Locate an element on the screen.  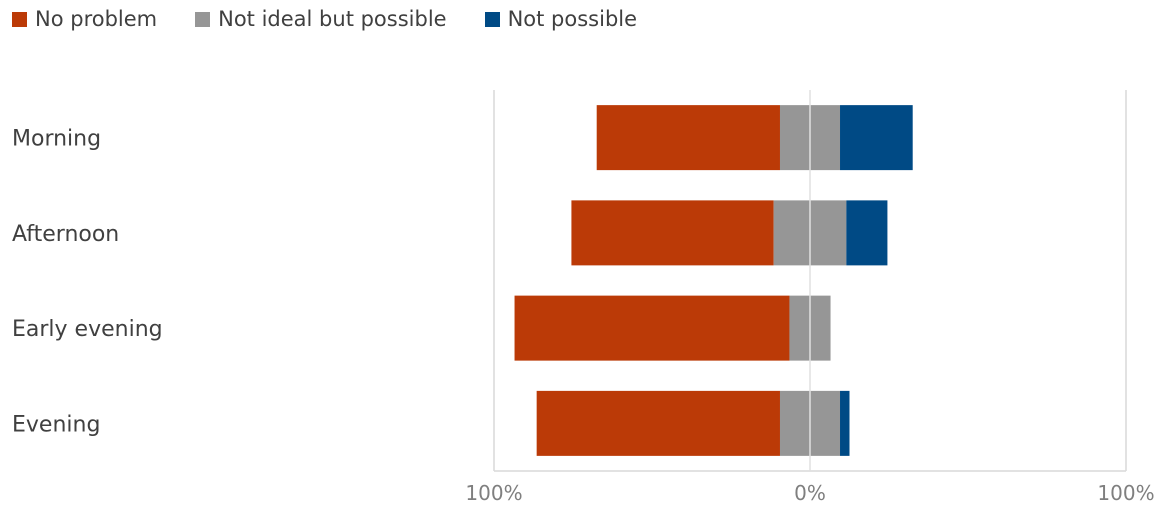
legend-item-not-ideal: Not ideal but possible is located at coordinates (321, 19).